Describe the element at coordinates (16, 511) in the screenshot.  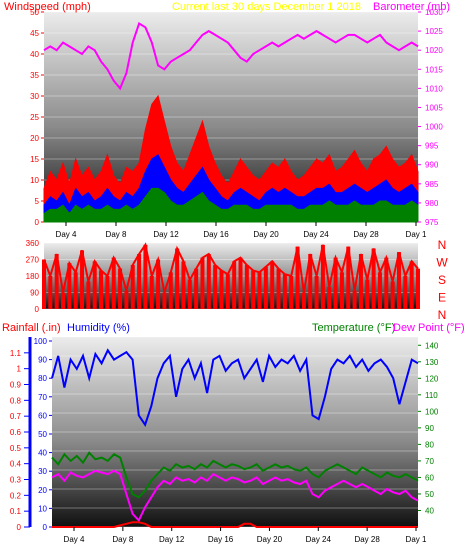
I see `rain-tick-label: 0.1` at that location.